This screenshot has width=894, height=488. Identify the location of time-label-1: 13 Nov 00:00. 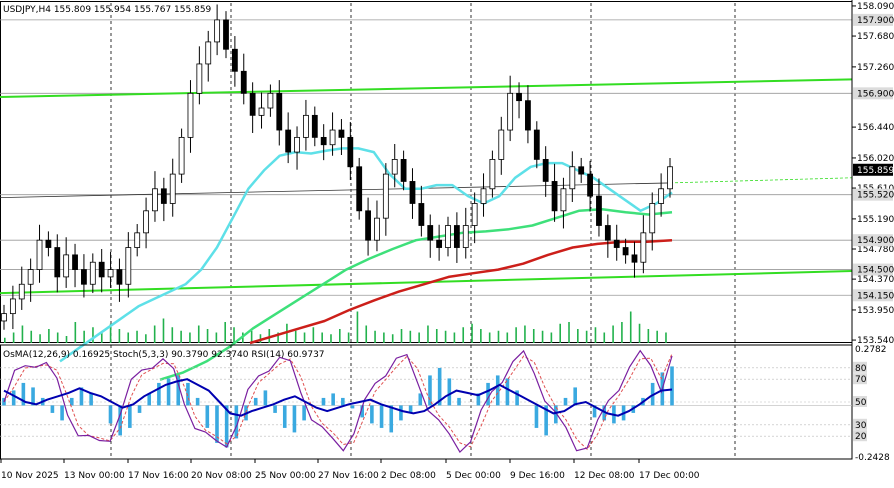
(94, 476).